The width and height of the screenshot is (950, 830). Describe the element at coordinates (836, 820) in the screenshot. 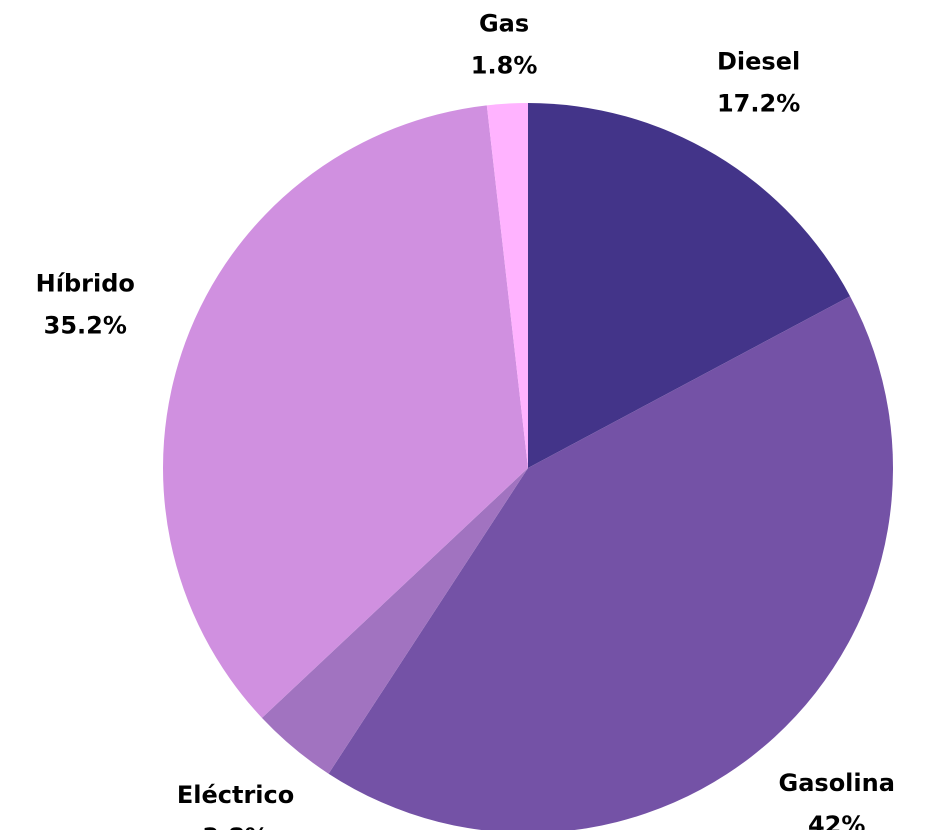

I see `slice-value: 42%` at that location.